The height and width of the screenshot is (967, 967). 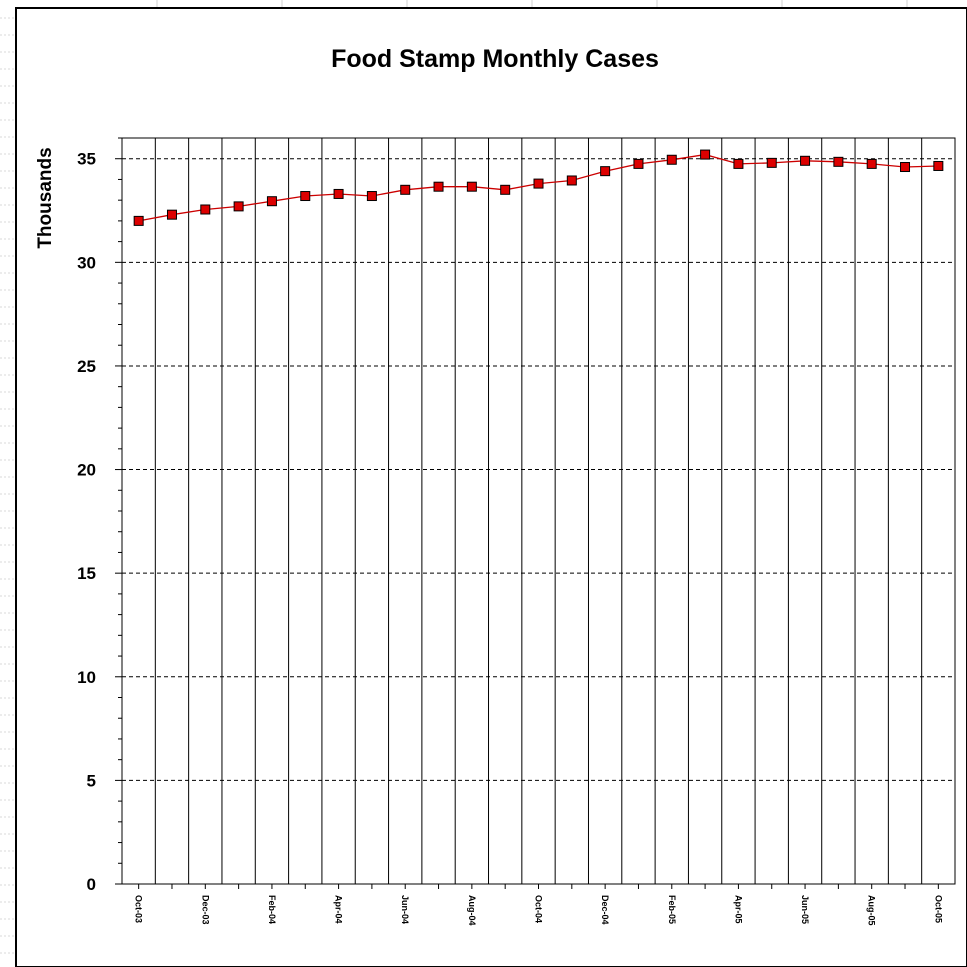 I want to click on y-tick-label: 5, so click(x=91, y=780).